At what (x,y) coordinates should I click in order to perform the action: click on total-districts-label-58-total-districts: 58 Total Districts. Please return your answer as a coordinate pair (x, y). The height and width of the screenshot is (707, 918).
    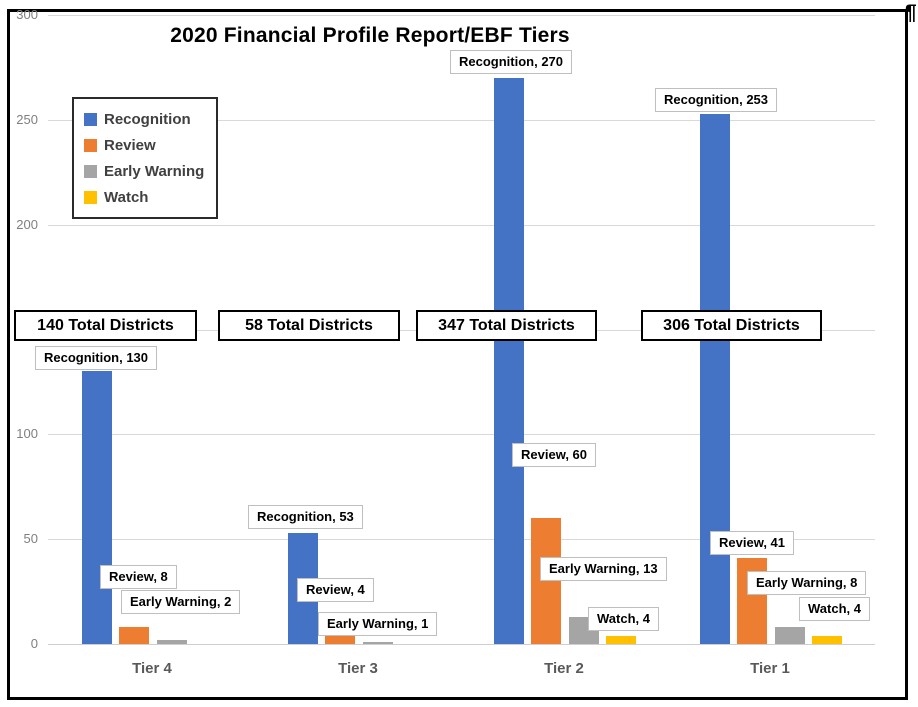
    Looking at the image, I should click on (309, 325).